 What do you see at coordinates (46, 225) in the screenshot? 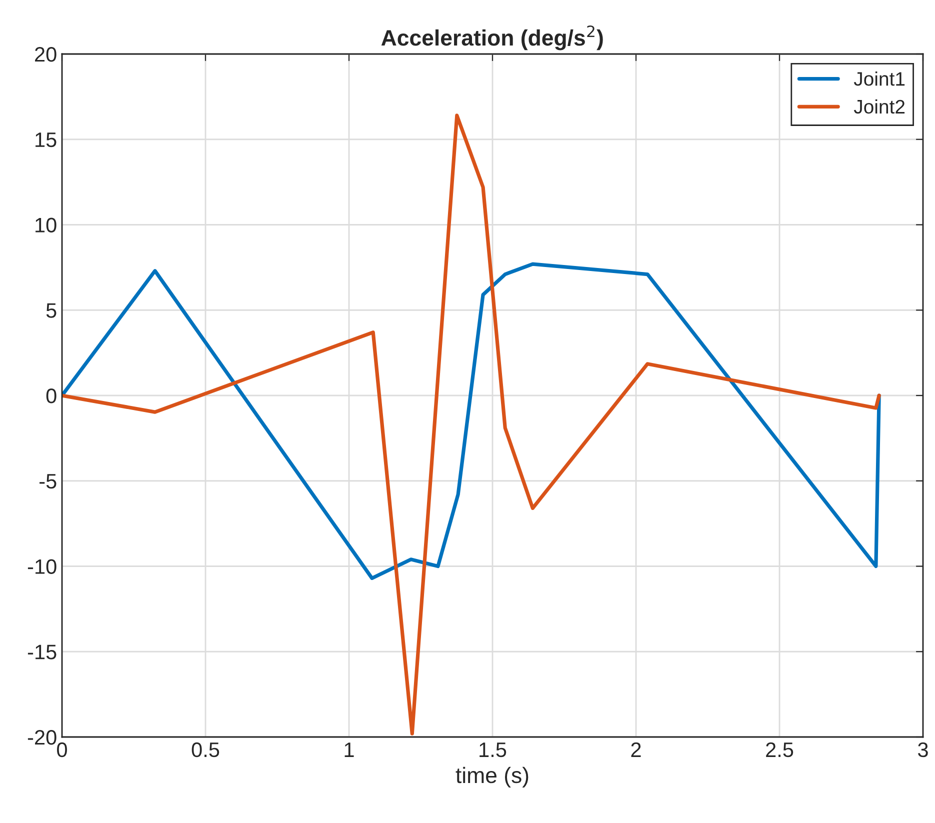
I see `y-tick-label: 10` at bounding box center [46, 225].